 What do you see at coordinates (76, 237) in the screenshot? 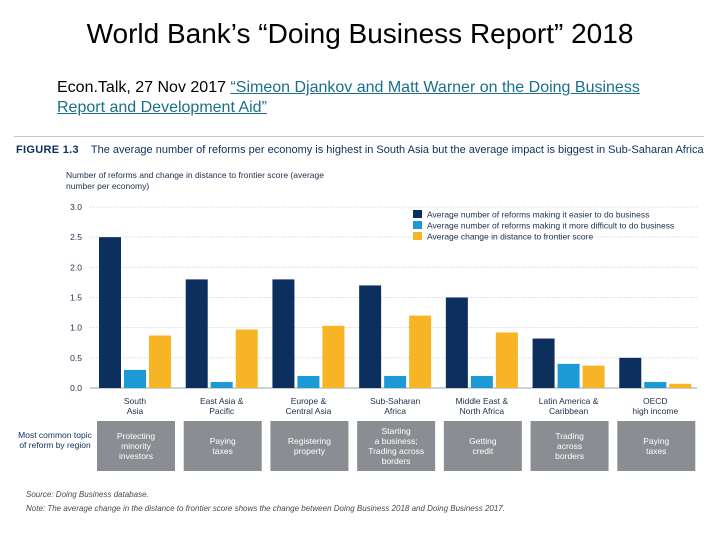
I see `y-tick-label: 2.5` at bounding box center [76, 237].